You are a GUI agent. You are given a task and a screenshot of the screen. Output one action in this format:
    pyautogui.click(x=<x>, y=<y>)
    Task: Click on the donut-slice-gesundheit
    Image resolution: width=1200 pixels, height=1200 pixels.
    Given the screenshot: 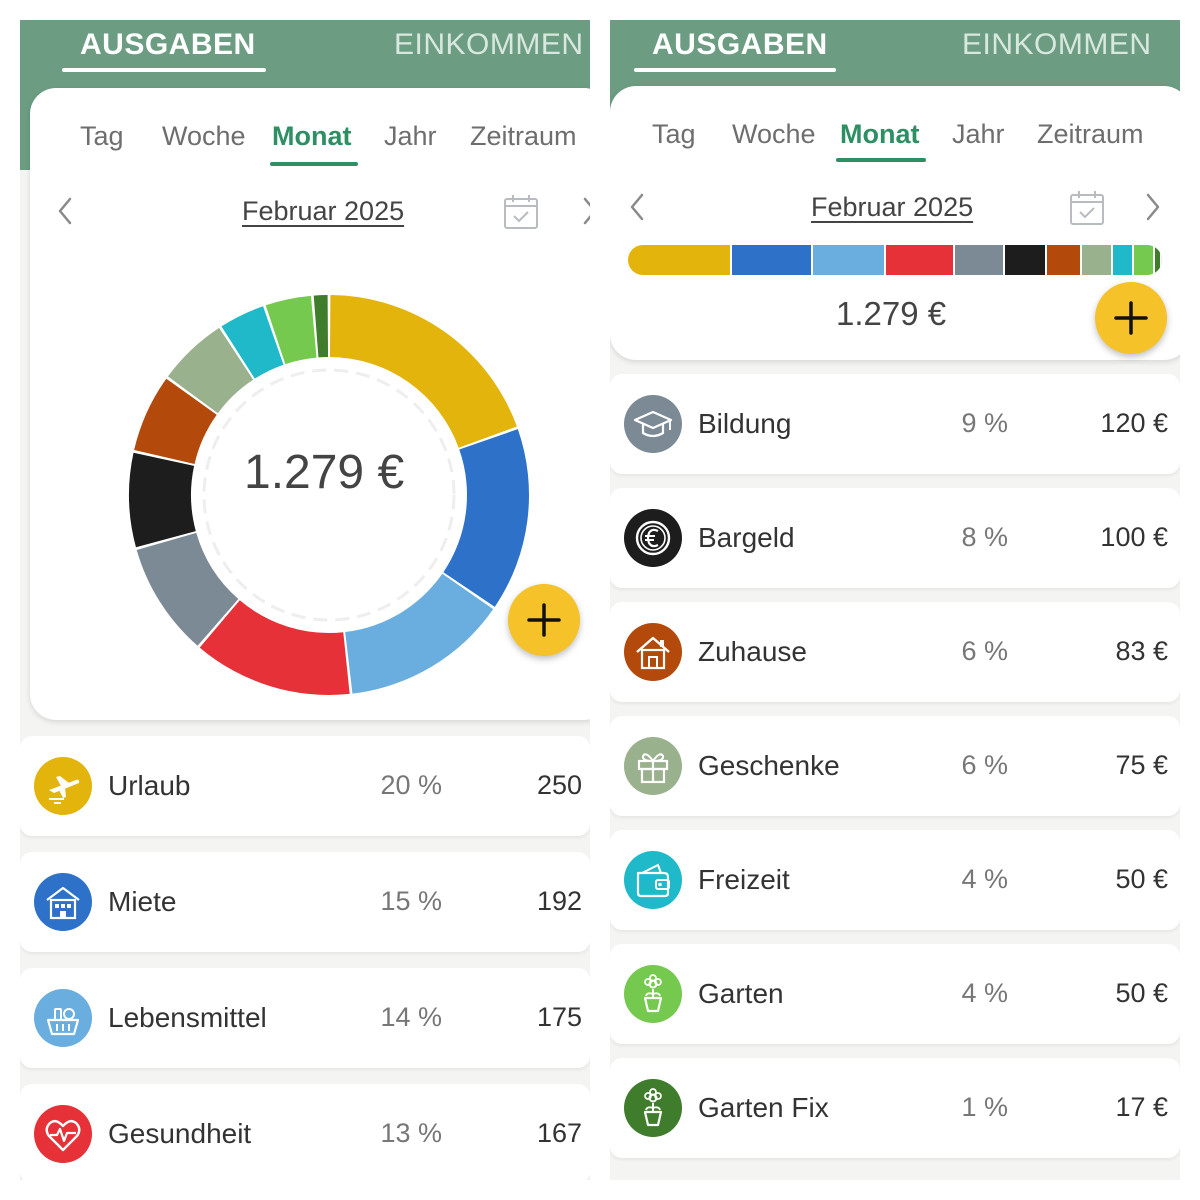 What is the action you would take?
    pyautogui.click(x=274, y=647)
    